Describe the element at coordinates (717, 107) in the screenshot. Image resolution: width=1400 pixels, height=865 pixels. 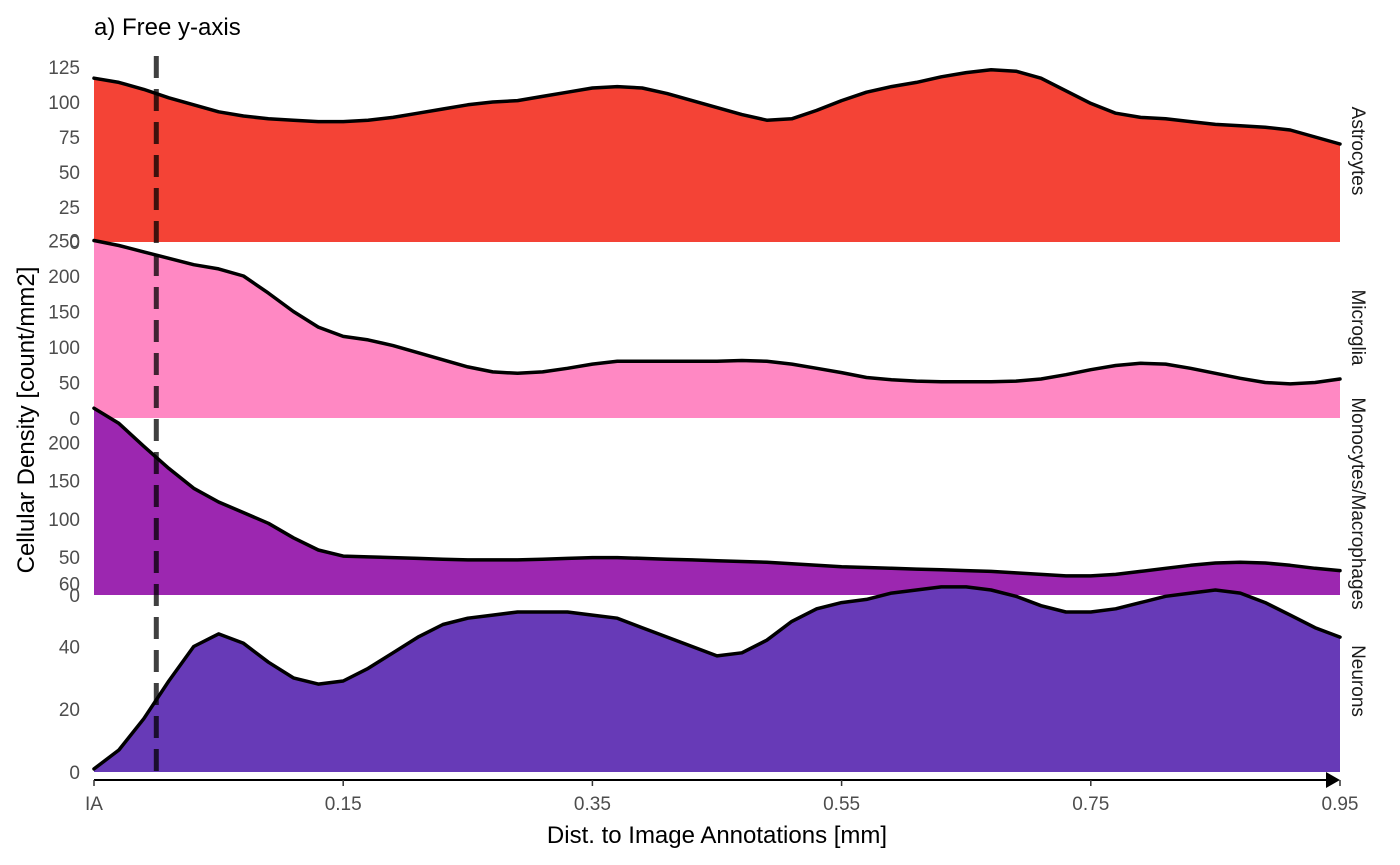
I see `astrocytes-line` at that location.